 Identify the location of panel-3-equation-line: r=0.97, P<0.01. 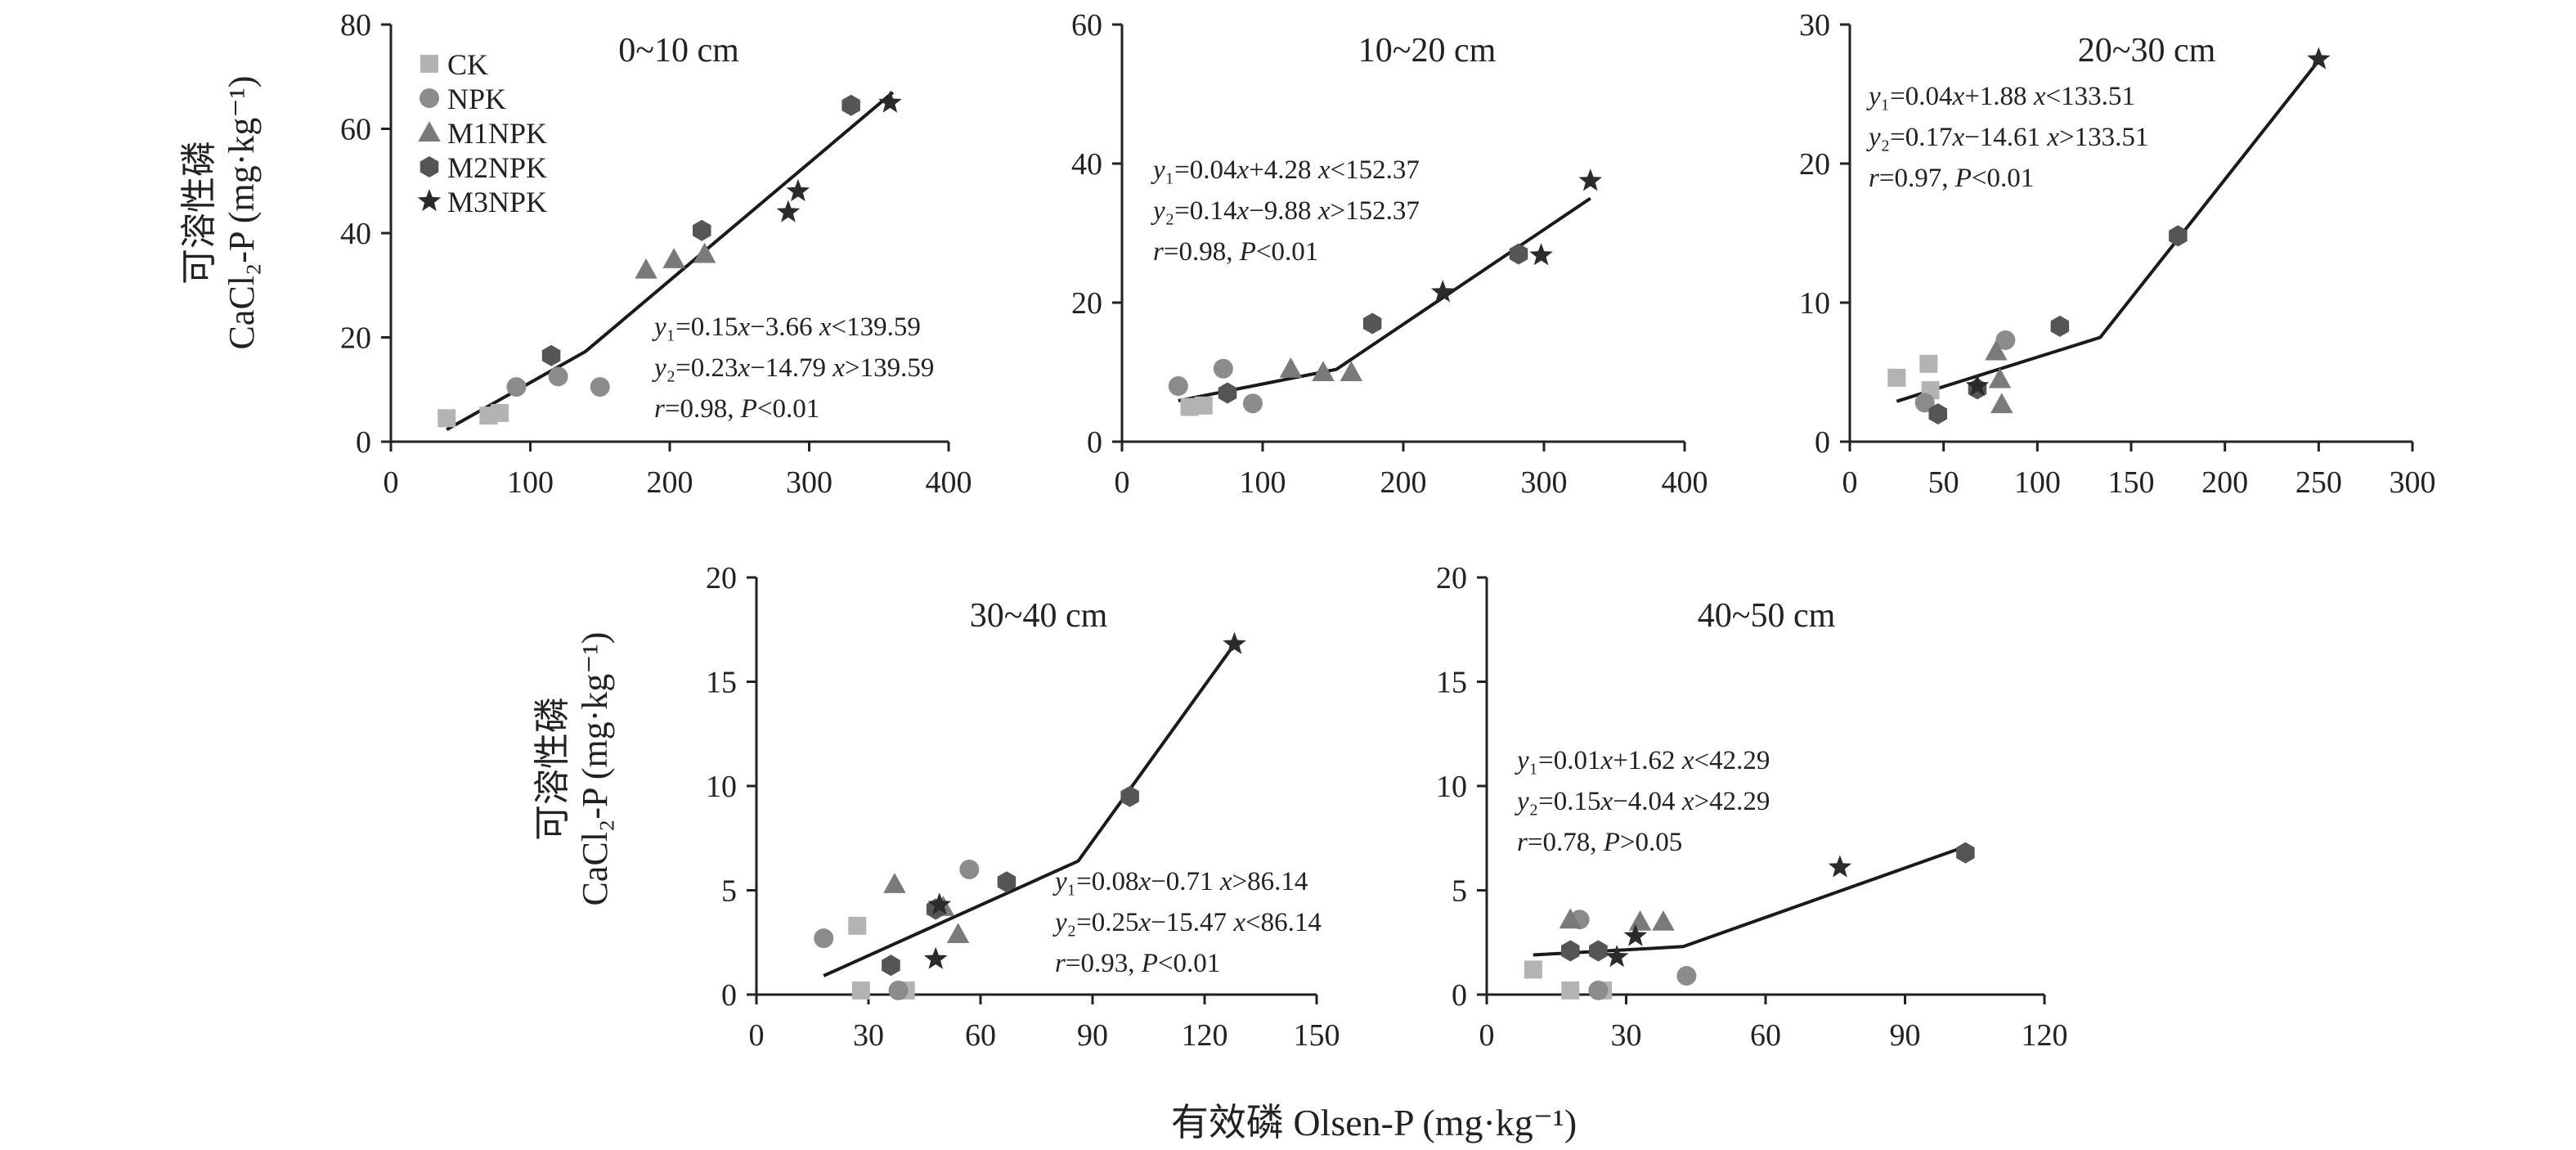
(1951, 178).